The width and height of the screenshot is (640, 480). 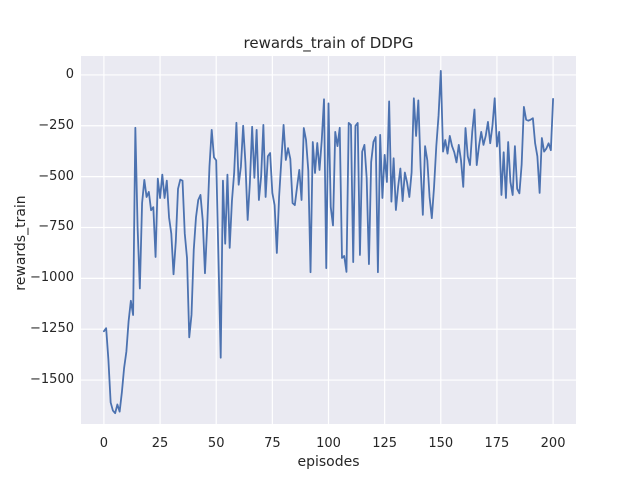 What do you see at coordinates (104, 443) in the screenshot?
I see `x-tick-label: 0` at bounding box center [104, 443].